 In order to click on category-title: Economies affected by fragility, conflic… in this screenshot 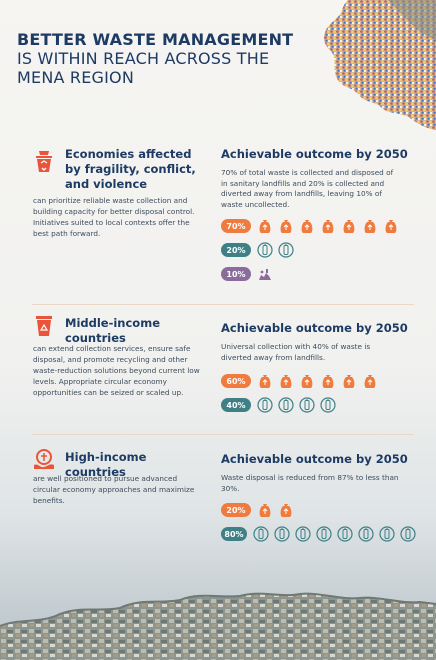, I will do `click(130, 169)`.